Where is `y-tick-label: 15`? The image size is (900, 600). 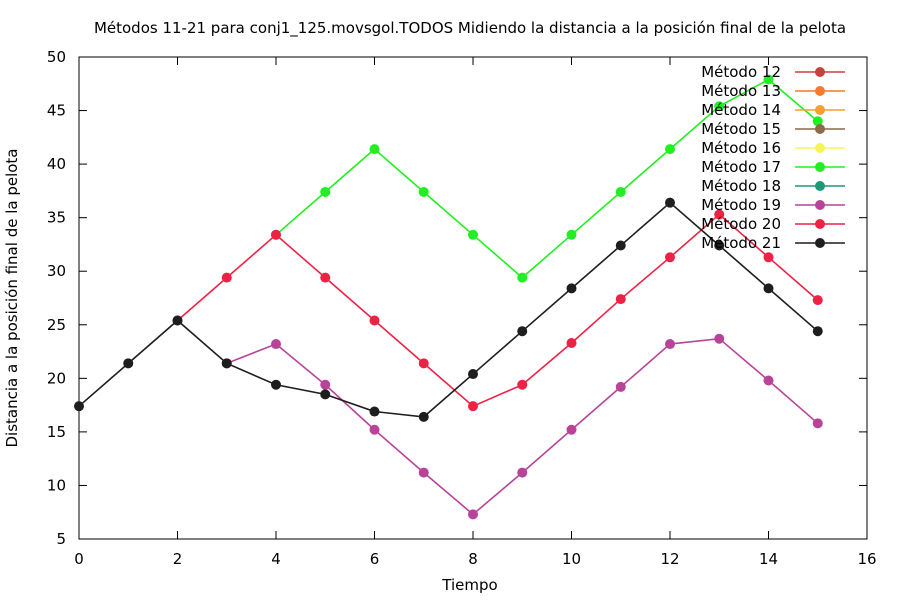
y-tick-label: 15 is located at coordinates (56, 432).